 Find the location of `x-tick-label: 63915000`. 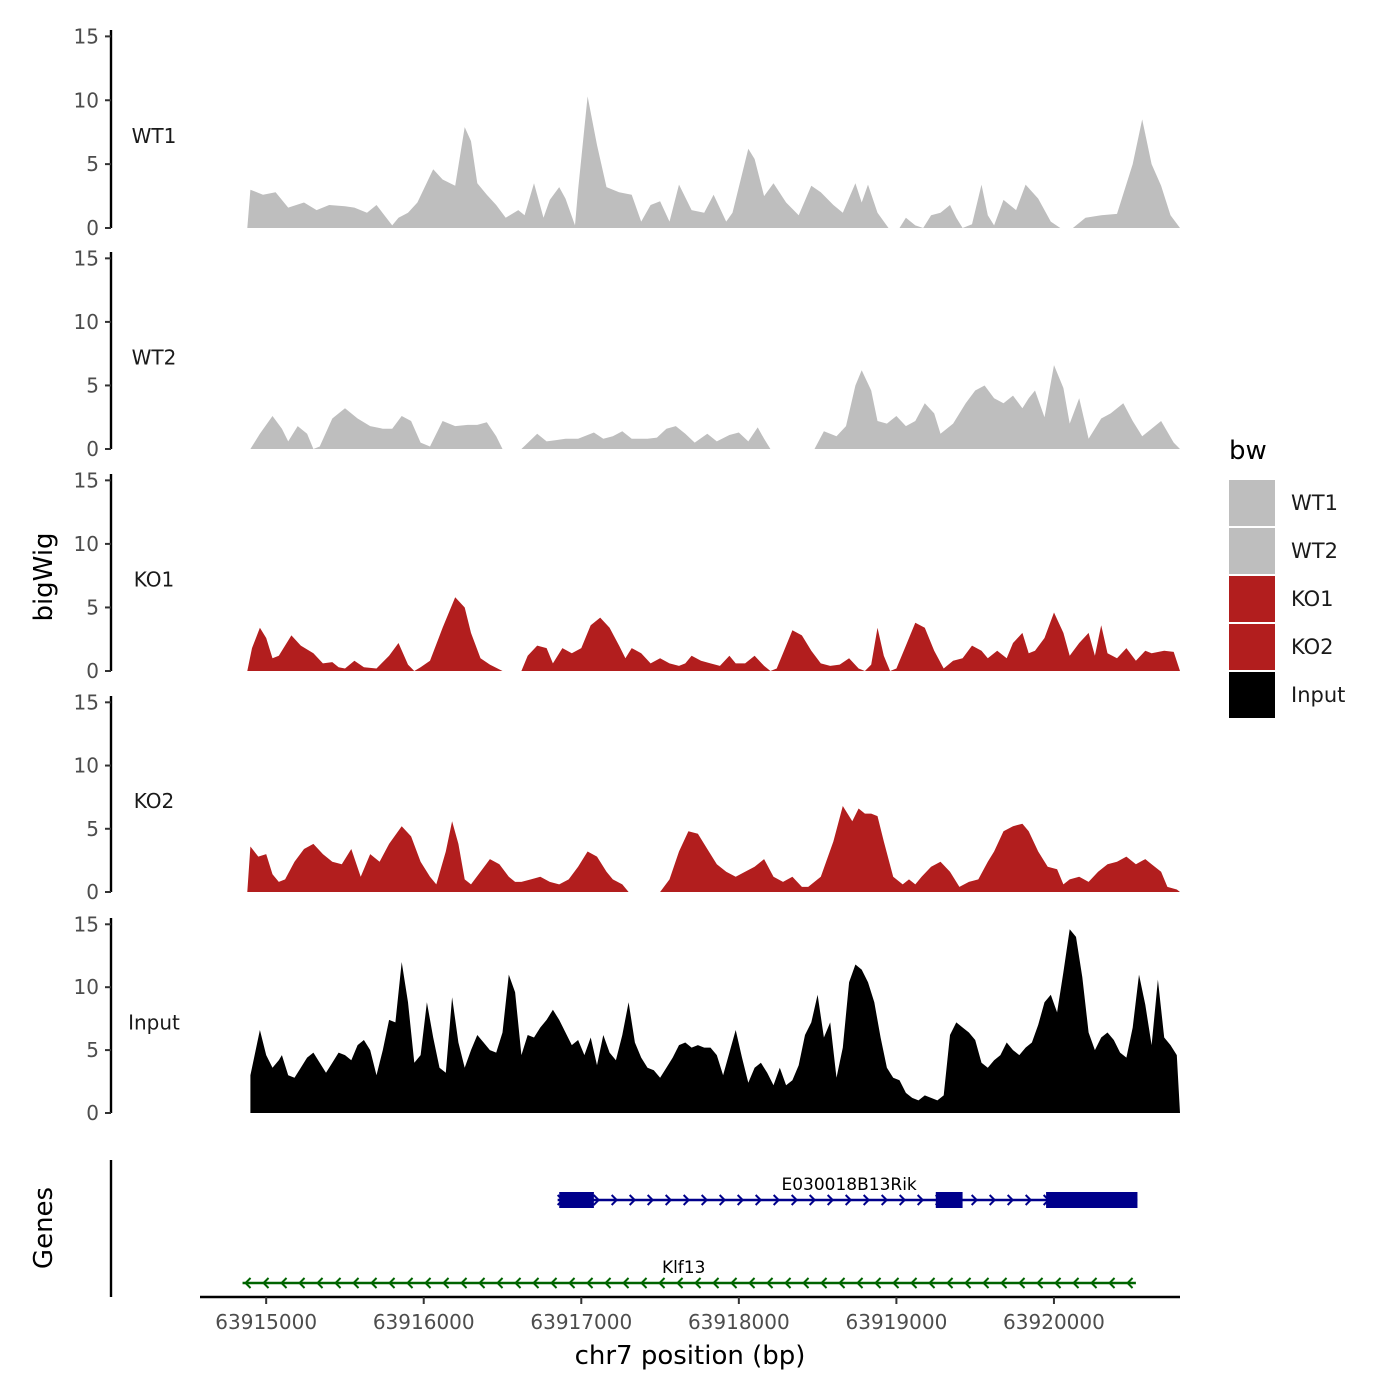

x-tick-label: 63915000 is located at coordinates (266, 1322).